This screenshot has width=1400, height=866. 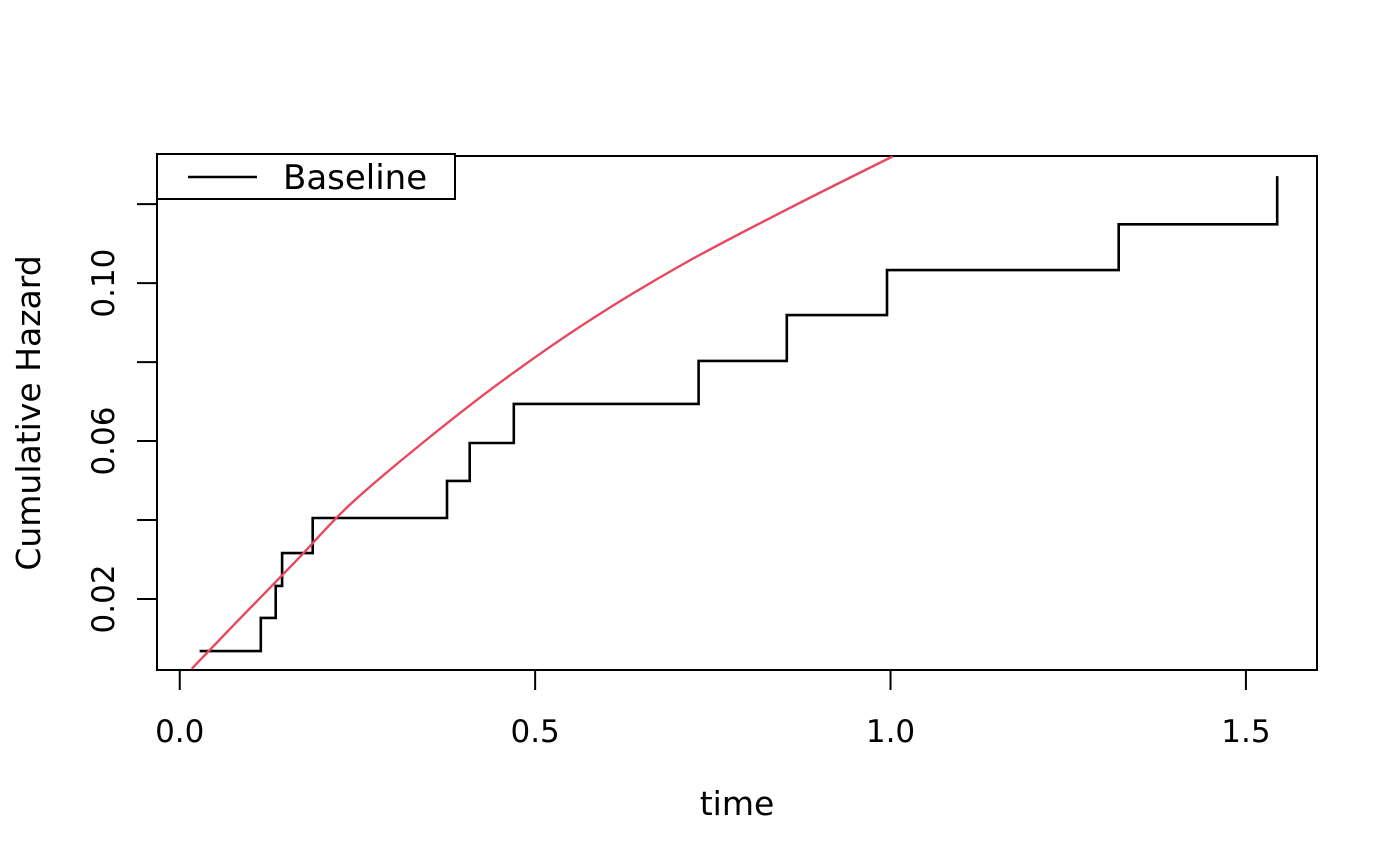 What do you see at coordinates (890, 732) in the screenshot?
I see `x-tick-label: 1.0` at bounding box center [890, 732].